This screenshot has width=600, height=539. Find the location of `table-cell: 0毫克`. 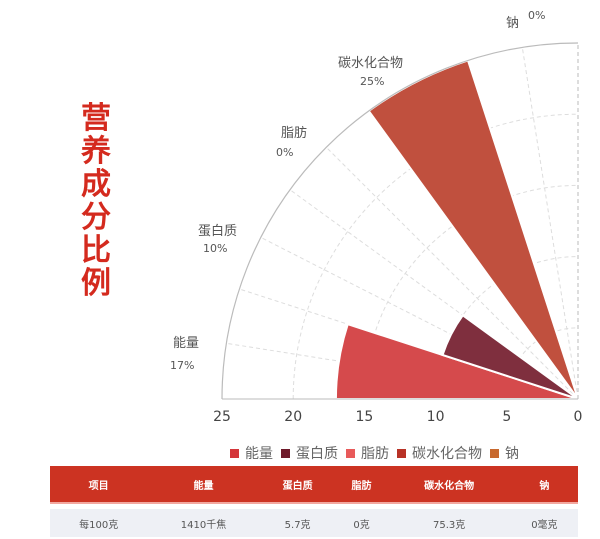

table-cell: 0毫克 is located at coordinates (544, 520).